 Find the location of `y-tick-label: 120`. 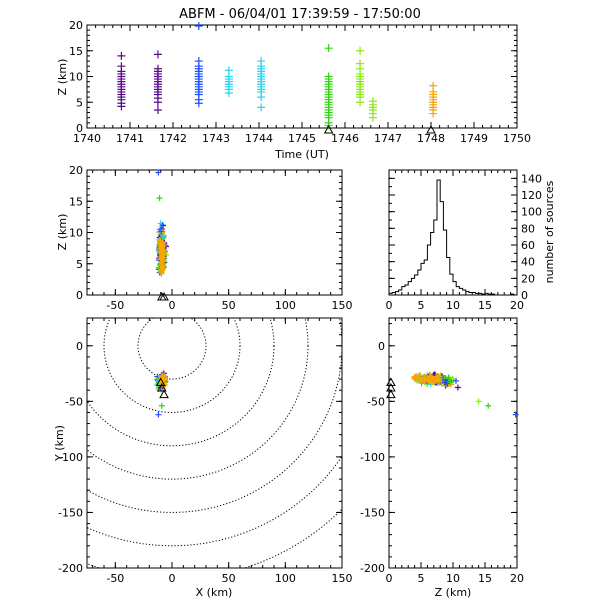

y-tick-label: 120 is located at coordinates (531, 195).